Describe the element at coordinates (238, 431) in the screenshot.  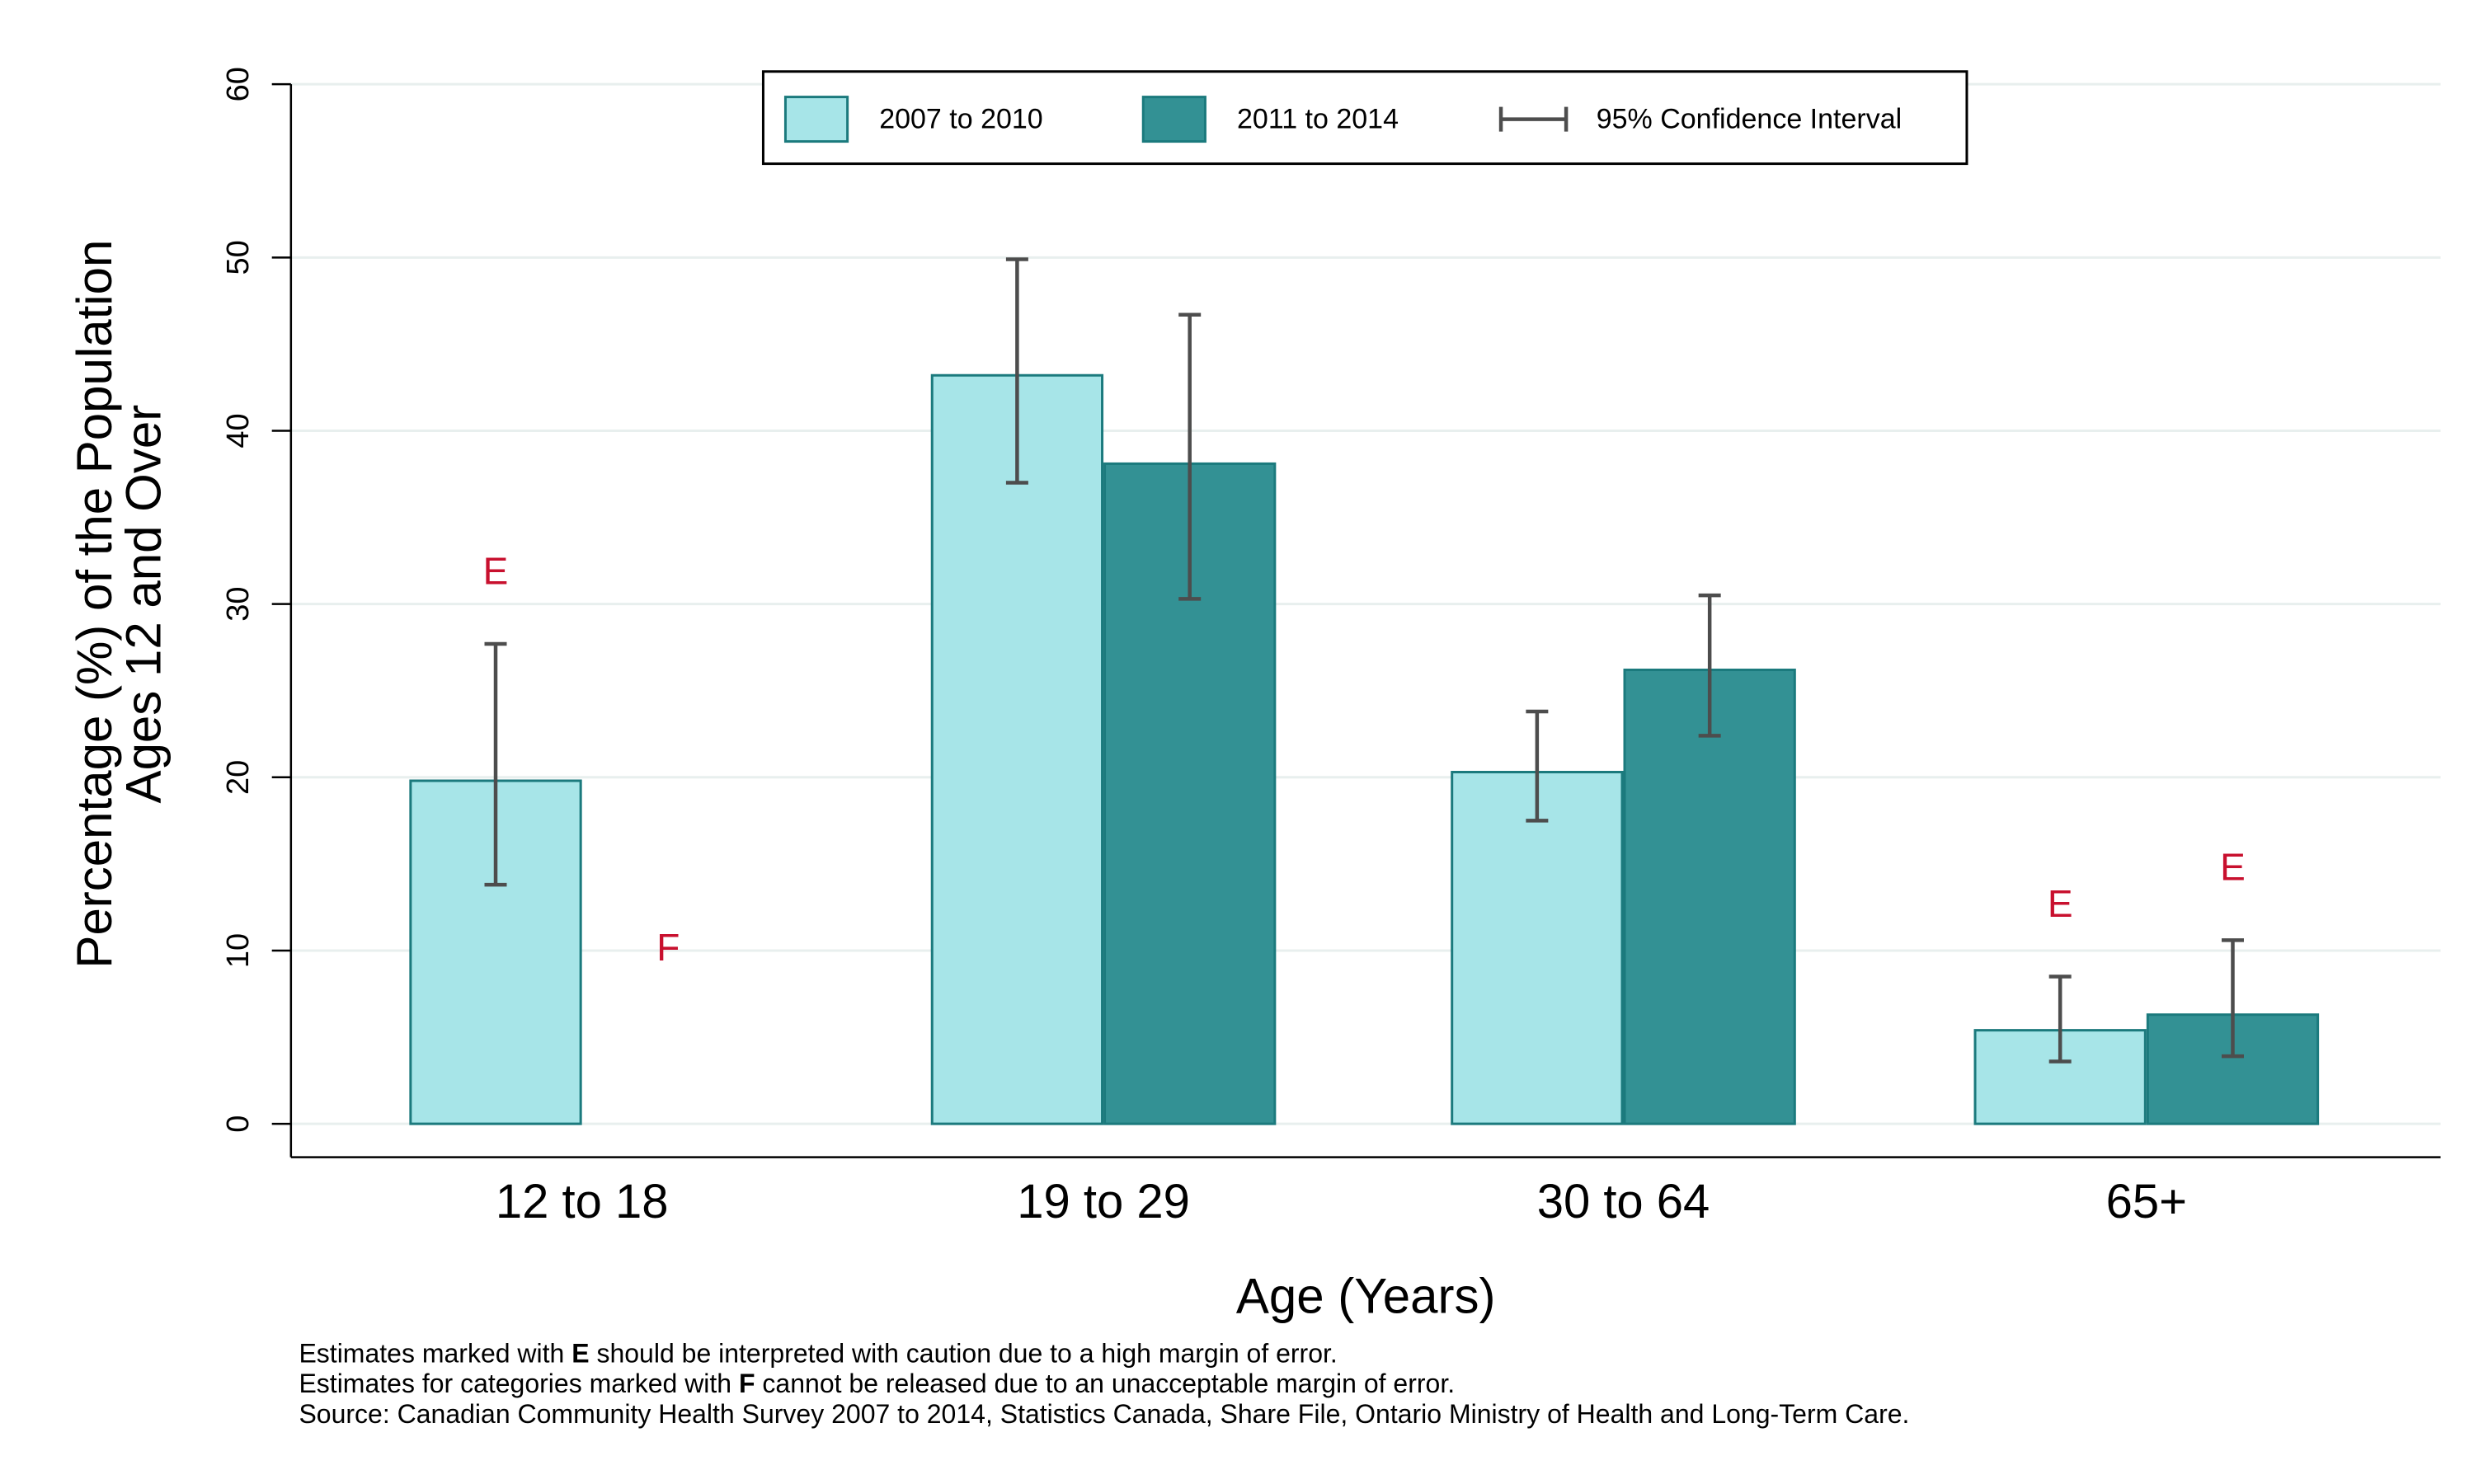
I see `y-tick-label: 40` at that location.